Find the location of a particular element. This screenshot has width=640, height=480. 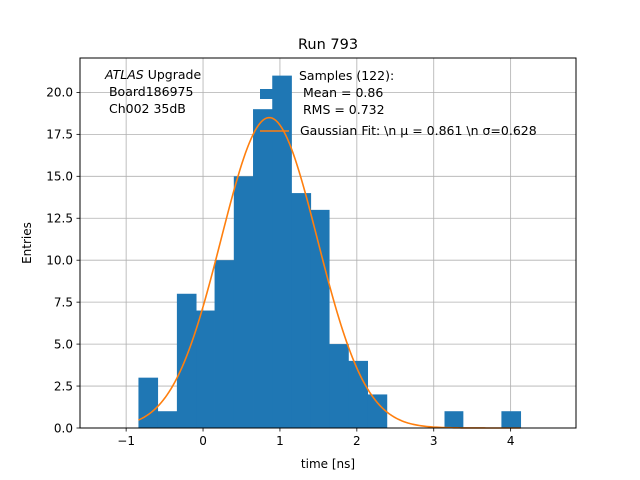

y-tick-label: 7.5 is located at coordinates (63, 302).